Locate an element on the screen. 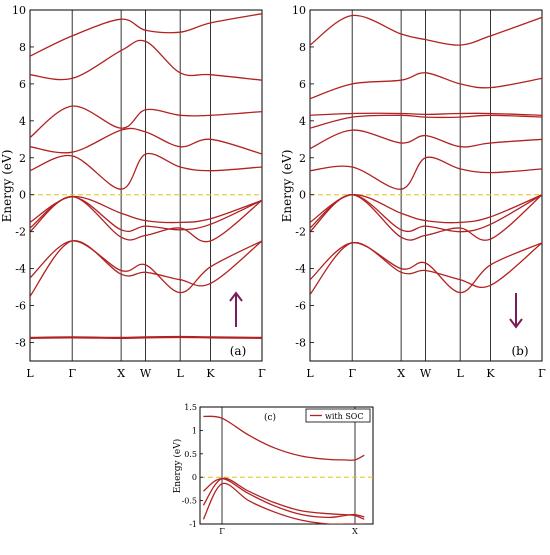 The width and height of the screenshot is (550, 555). c-ytick-label: 0 is located at coordinates (194, 477).